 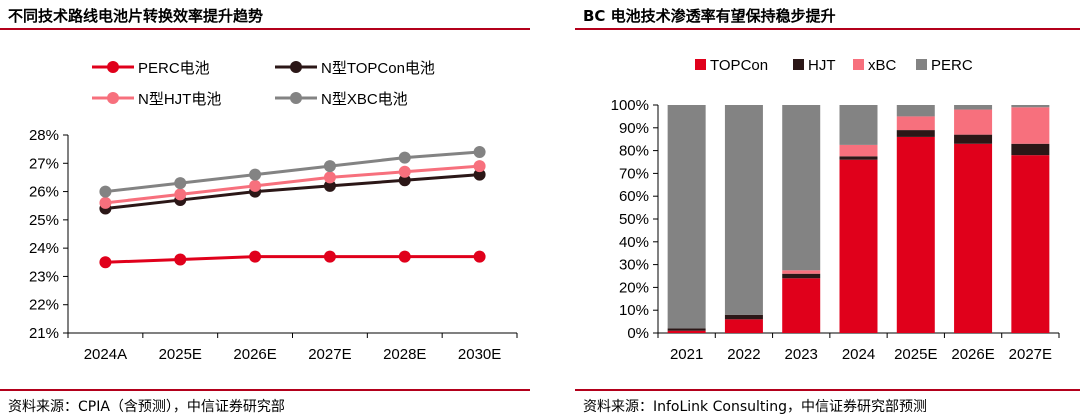 What do you see at coordinates (265, 29) in the screenshot?
I see `left-title-divider` at bounding box center [265, 29].